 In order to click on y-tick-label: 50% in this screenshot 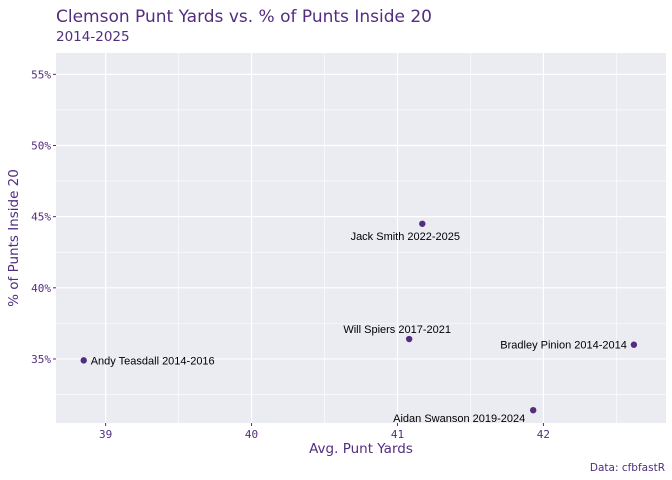, I will do `click(41, 146)`.